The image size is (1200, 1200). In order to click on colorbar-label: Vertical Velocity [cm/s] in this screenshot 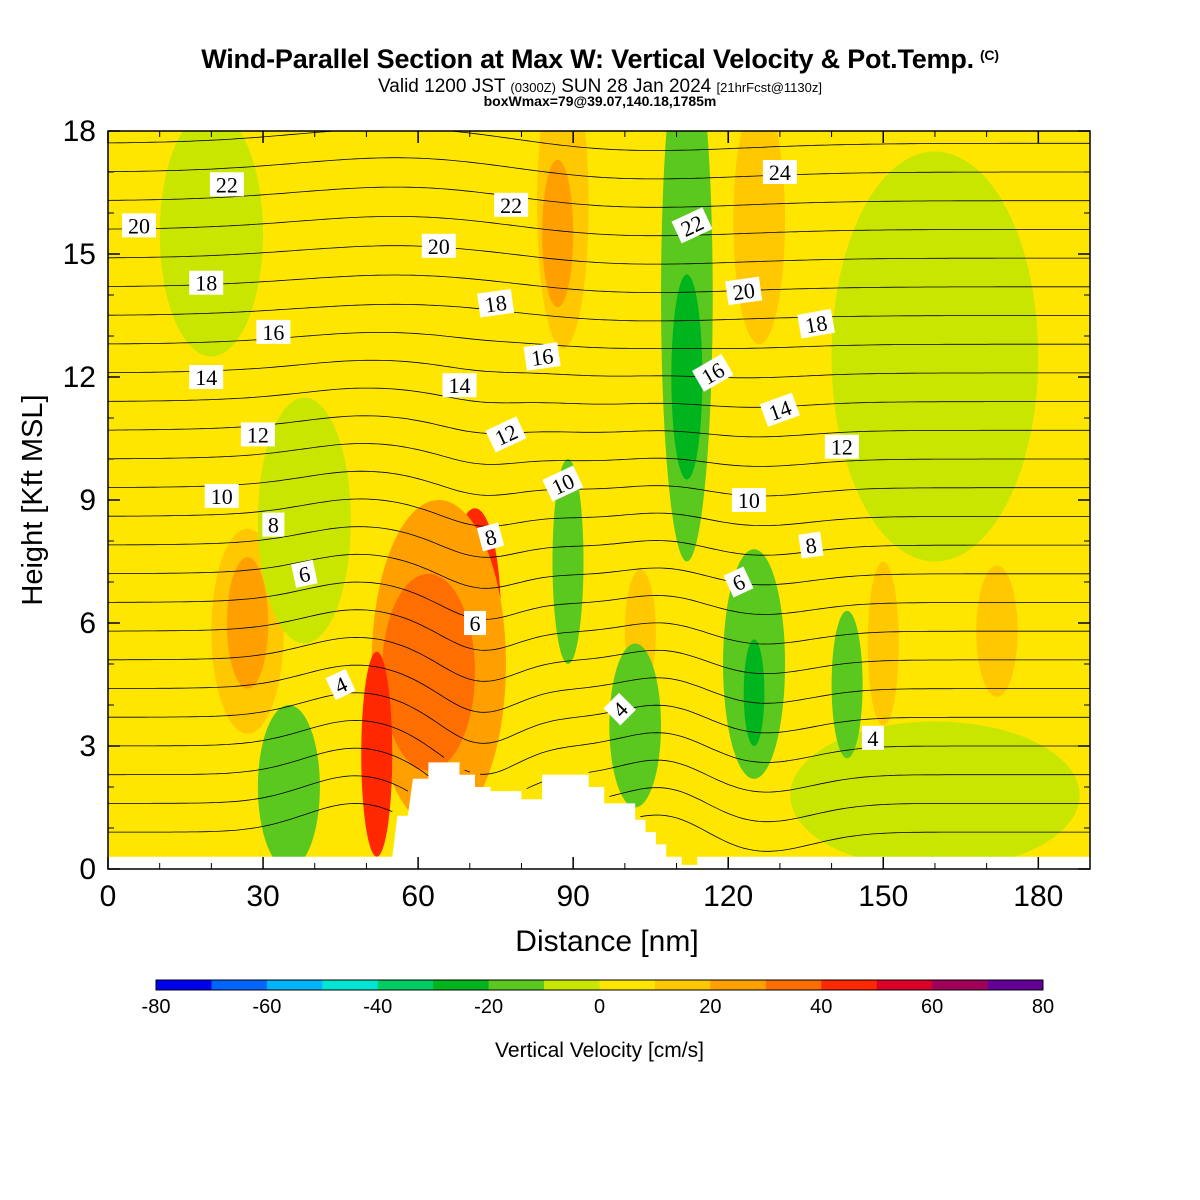, I will do `click(599, 1050)`.